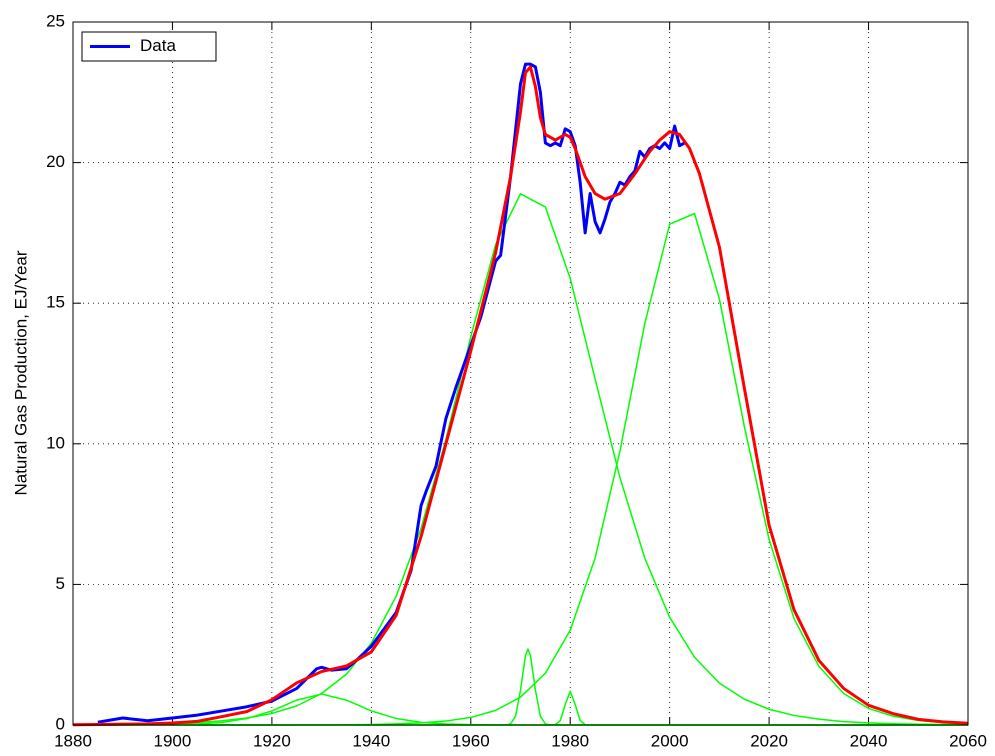 The image size is (995, 756). Describe the element at coordinates (55, 161) in the screenshot. I see `y-tick-label: 20` at that location.